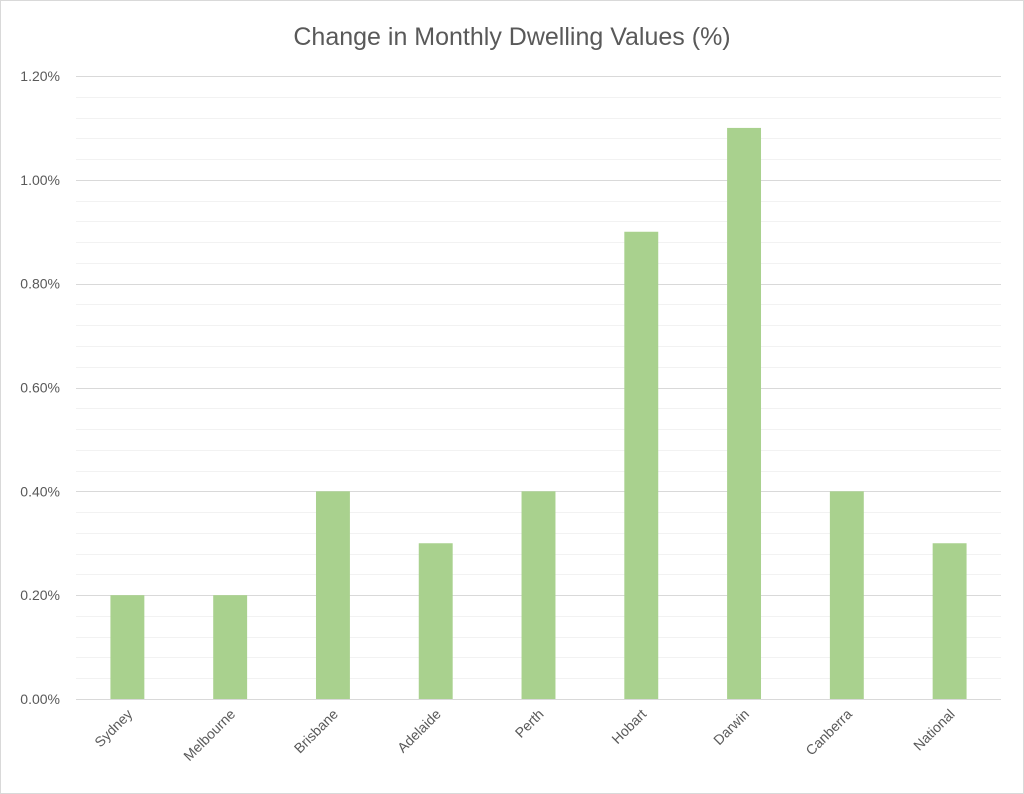  What do you see at coordinates (435, 621) in the screenshot?
I see `bar-adelaide` at bounding box center [435, 621].